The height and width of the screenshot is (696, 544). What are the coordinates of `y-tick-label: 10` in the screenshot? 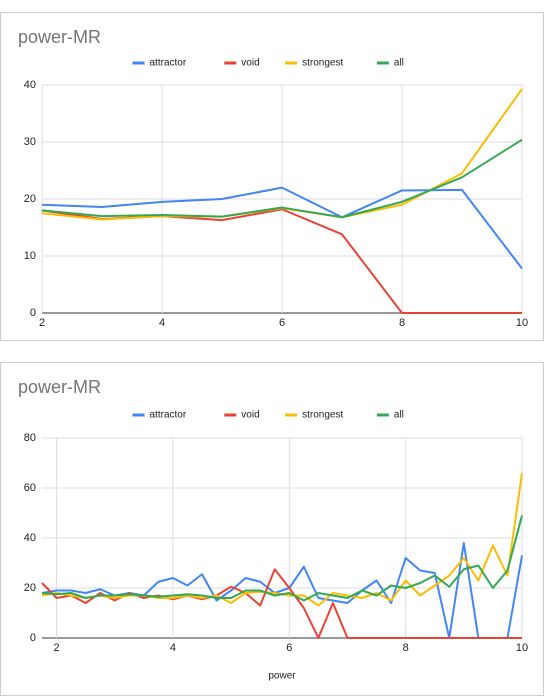 It's located at (30, 256).